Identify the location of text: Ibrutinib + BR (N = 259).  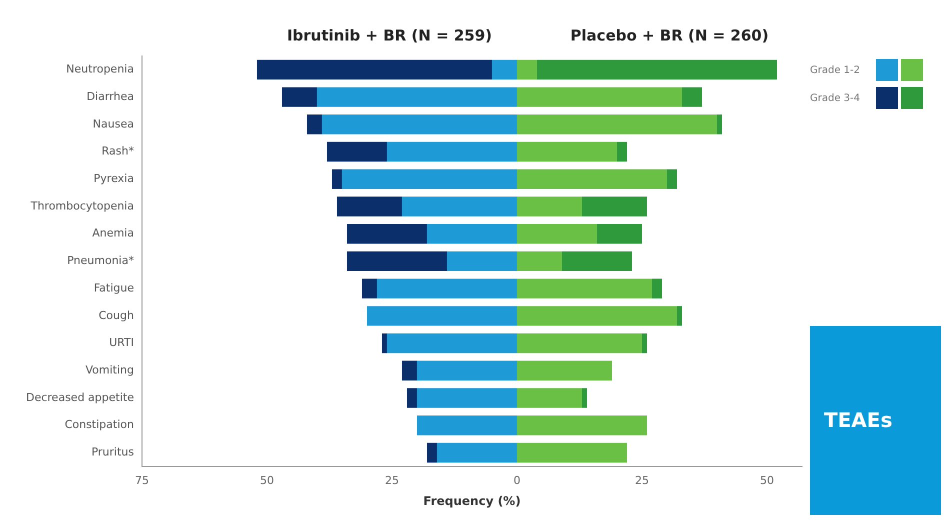
(389, 35).